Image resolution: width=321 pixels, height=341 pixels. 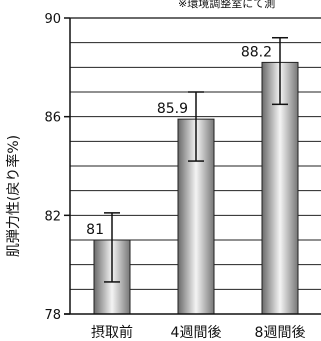 What do you see at coordinates (112, 332) in the screenshot?
I see `x-category-label: 摂取前` at bounding box center [112, 332].